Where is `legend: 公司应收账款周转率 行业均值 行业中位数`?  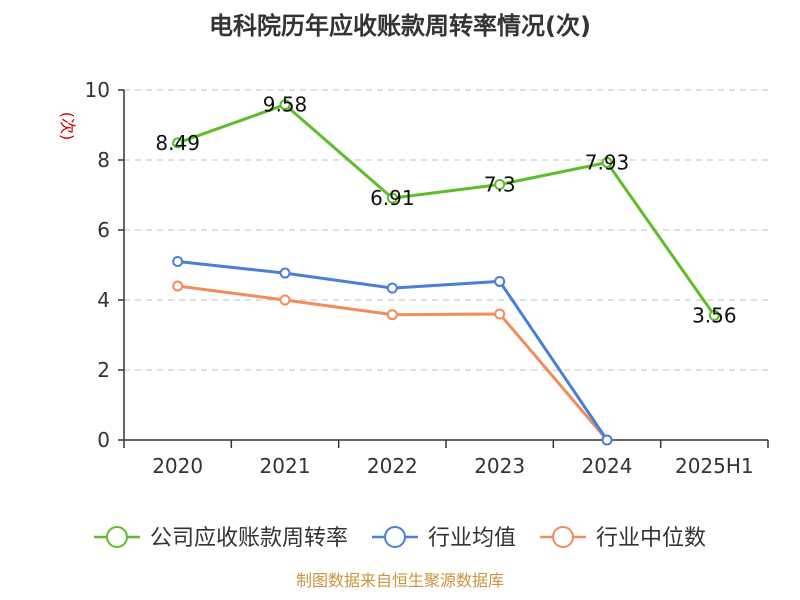
legend: 公司应收账款周转率 行业均值 行业中位数 is located at coordinates (400, 538).